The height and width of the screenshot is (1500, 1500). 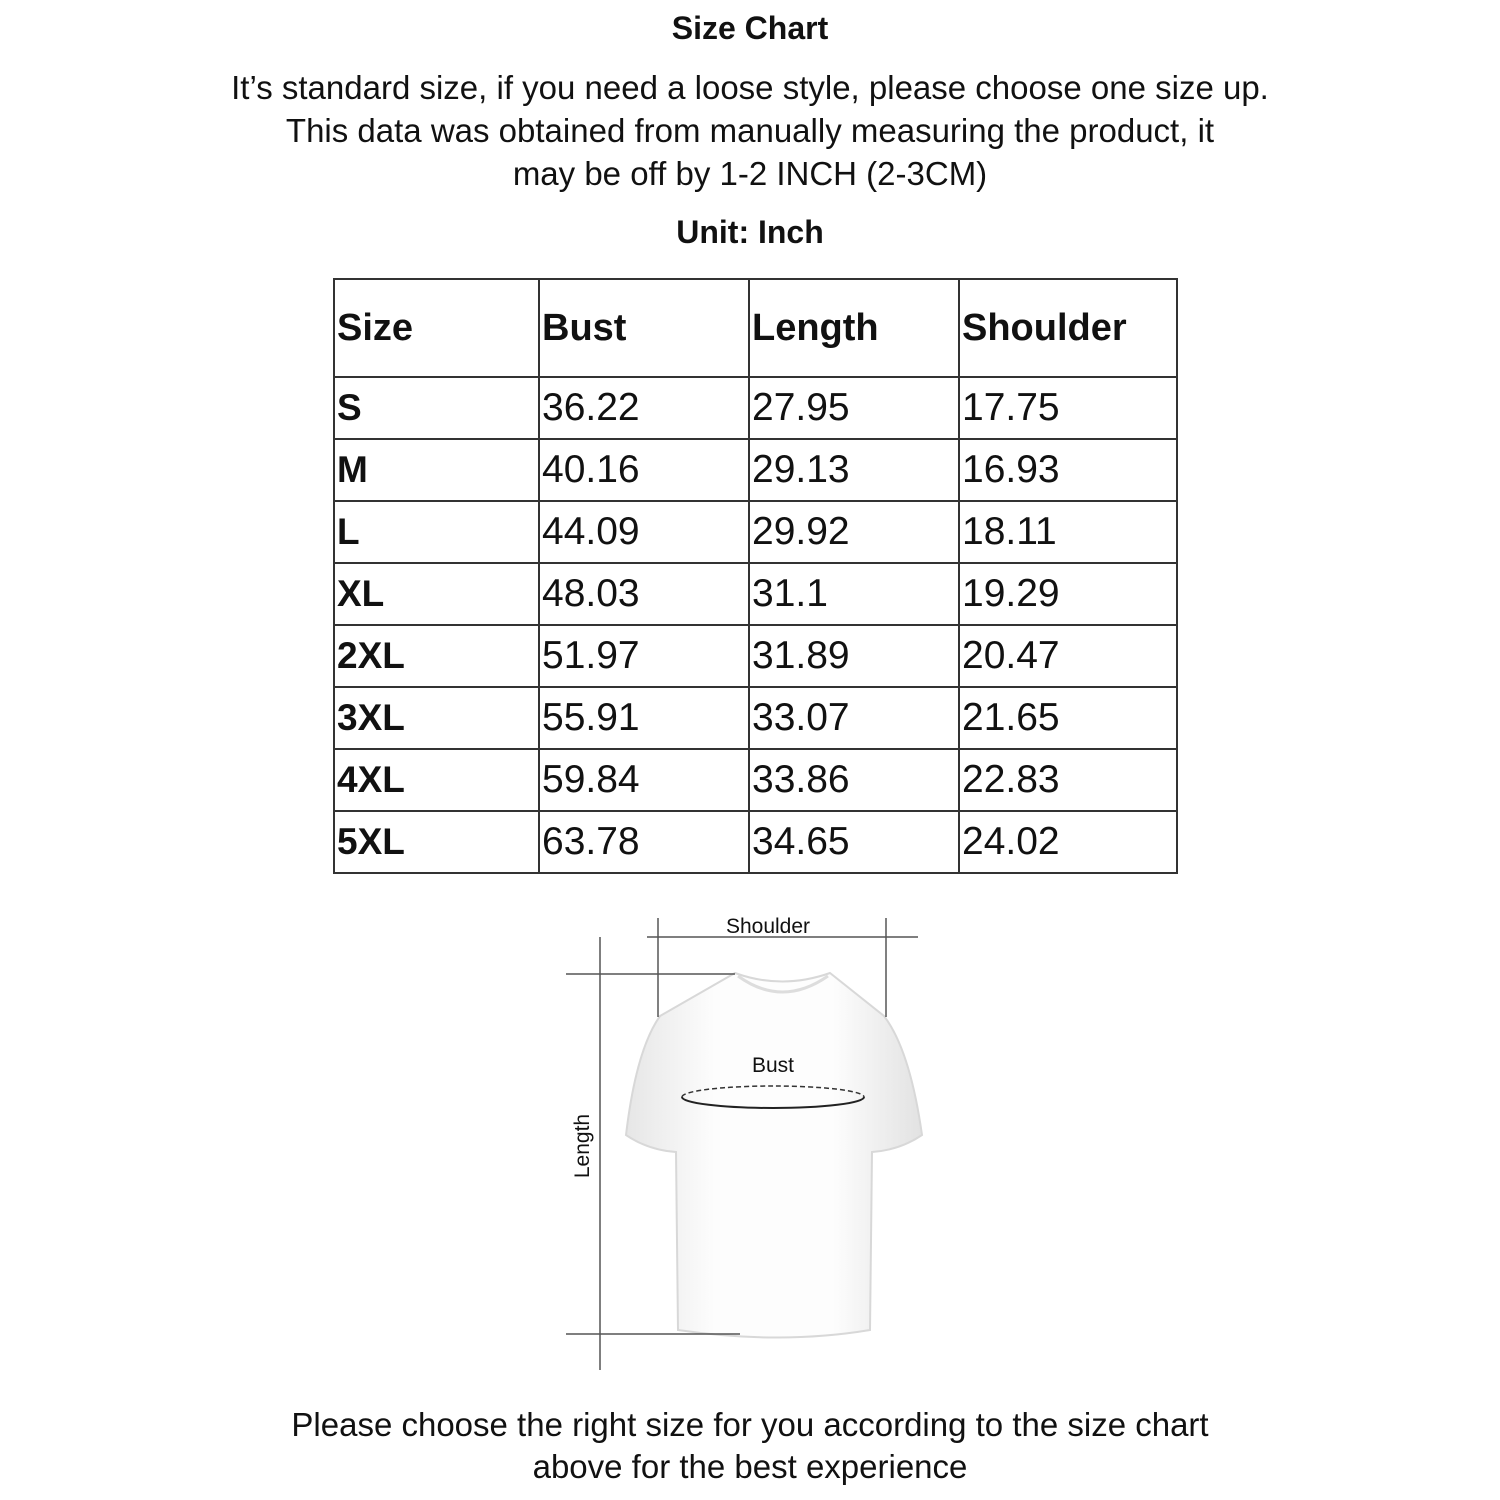 I want to click on tshirt-icon, so click(x=774, y=1155).